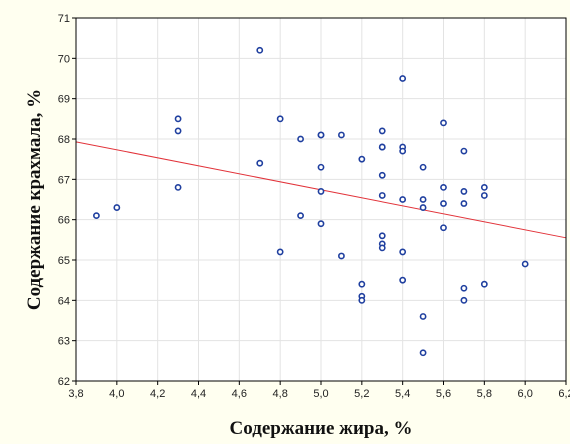 Image resolution: width=570 pixels, height=444 pixels. I want to click on x-tick-label: 5,4, so click(402, 394).